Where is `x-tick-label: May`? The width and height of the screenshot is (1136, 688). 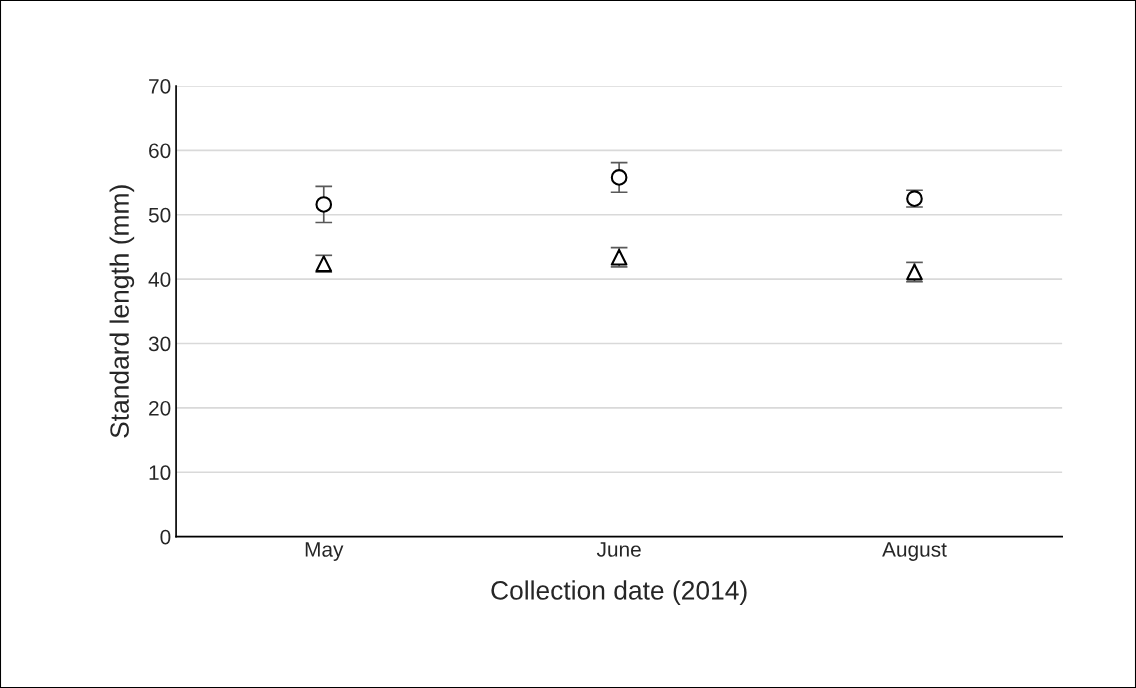
x-tick-label: May is located at coordinates (324, 551).